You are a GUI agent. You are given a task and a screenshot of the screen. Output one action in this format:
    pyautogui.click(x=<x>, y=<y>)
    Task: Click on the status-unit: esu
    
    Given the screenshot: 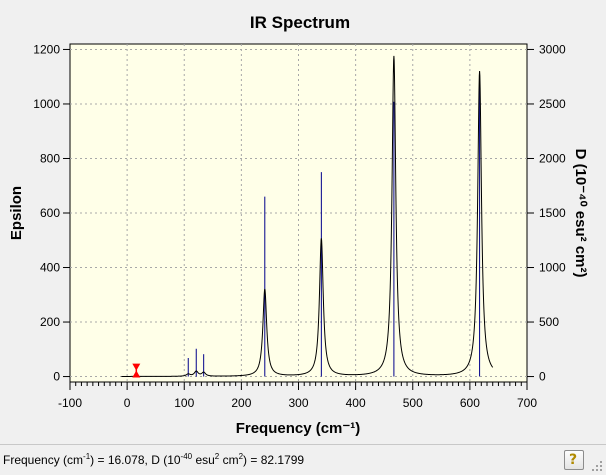 What is the action you would take?
    pyautogui.click(x=203, y=460)
    